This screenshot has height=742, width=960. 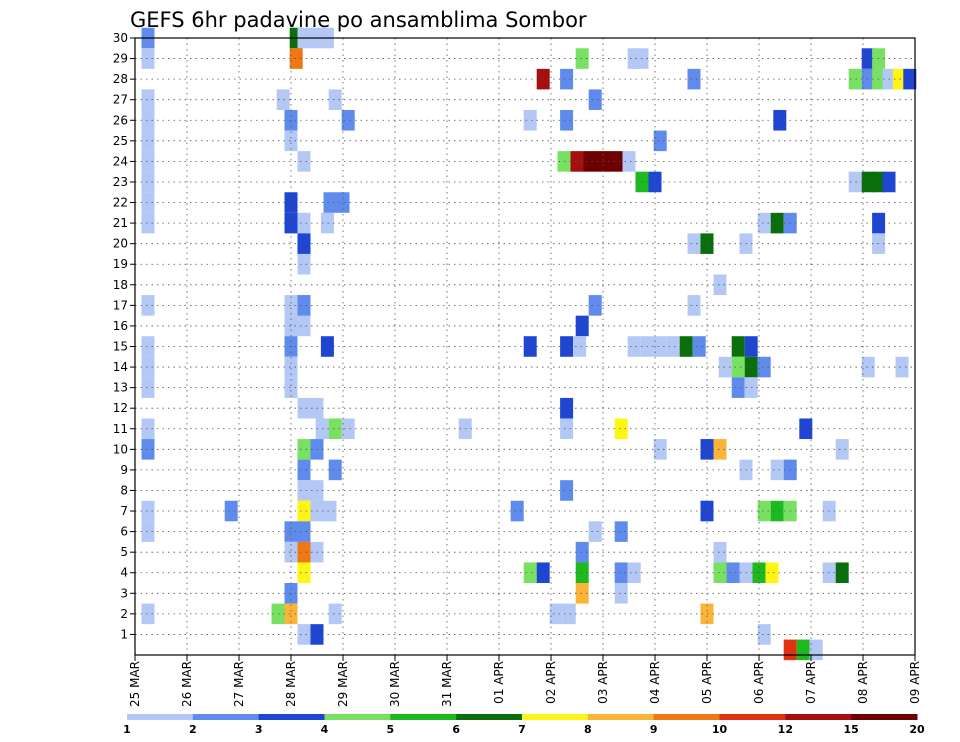 What do you see at coordinates (759, 682) in the screenshot?
I see `x-tick-label: 06 APR` at bounding box center [759, 682].